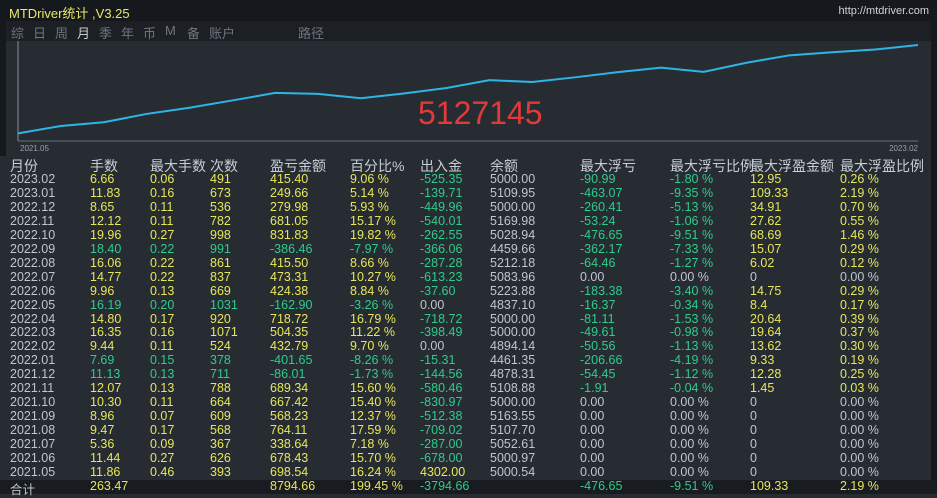 The height and width of the screenshot is (498, 937). What do you see at coordinates (504, 166) in the screenshot?
I see `column-header: 余额` at bounding box center [504, 166].